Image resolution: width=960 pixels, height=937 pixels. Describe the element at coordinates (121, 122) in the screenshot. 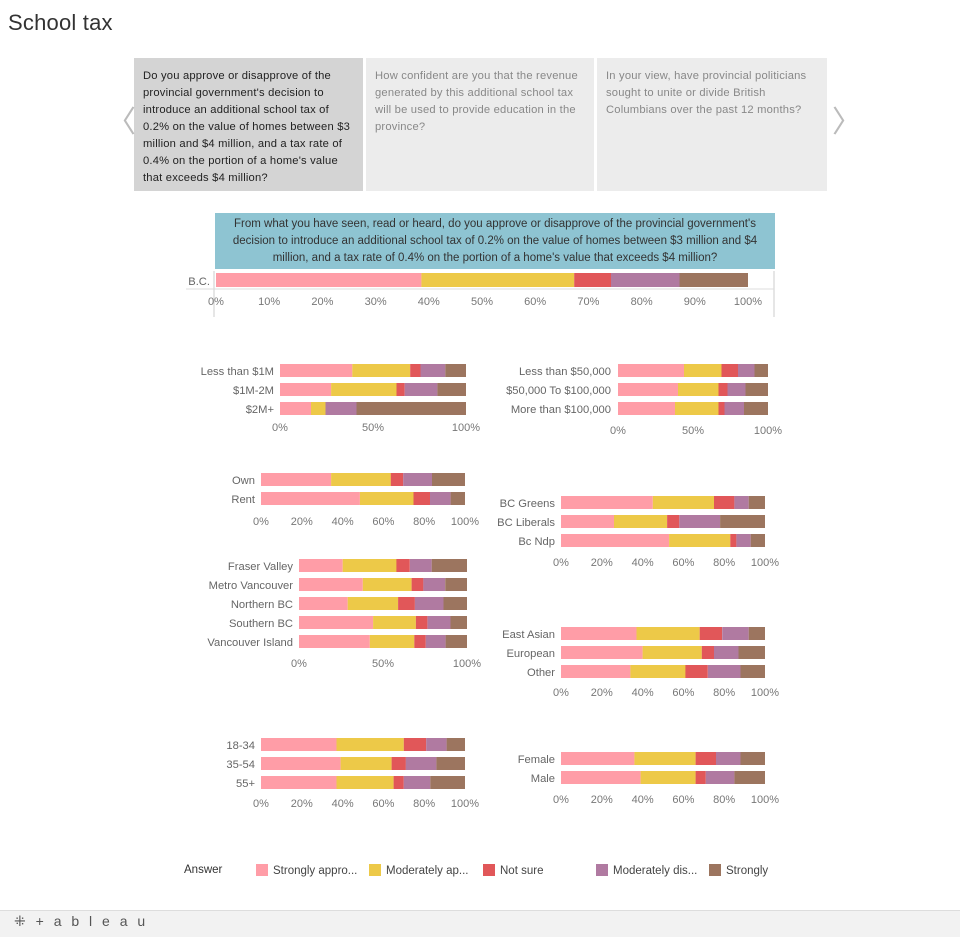

I see `prev-arrow-icon: 〈` at that location.